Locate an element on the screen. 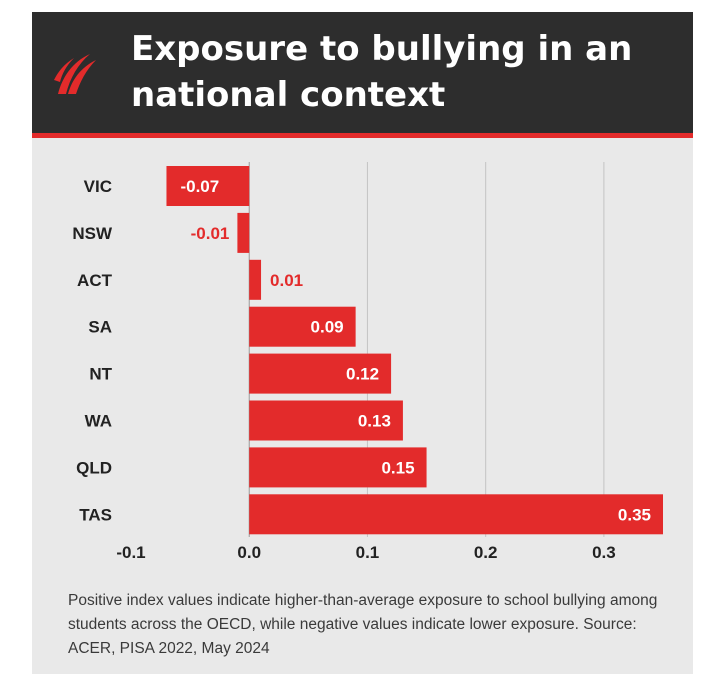  y-category-label: NSW is located at coordinates (92, 233).